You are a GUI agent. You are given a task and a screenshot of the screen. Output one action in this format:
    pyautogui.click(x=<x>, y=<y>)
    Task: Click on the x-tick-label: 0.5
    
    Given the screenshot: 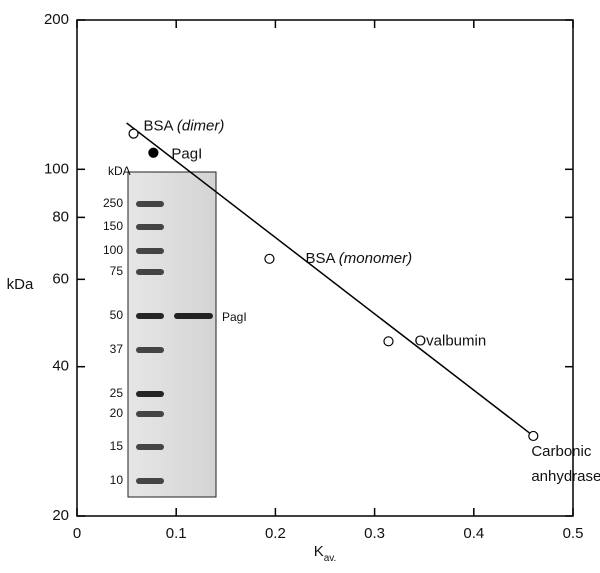 What is the action you would take?
    pyautogui.click(x=573, y=533)
    